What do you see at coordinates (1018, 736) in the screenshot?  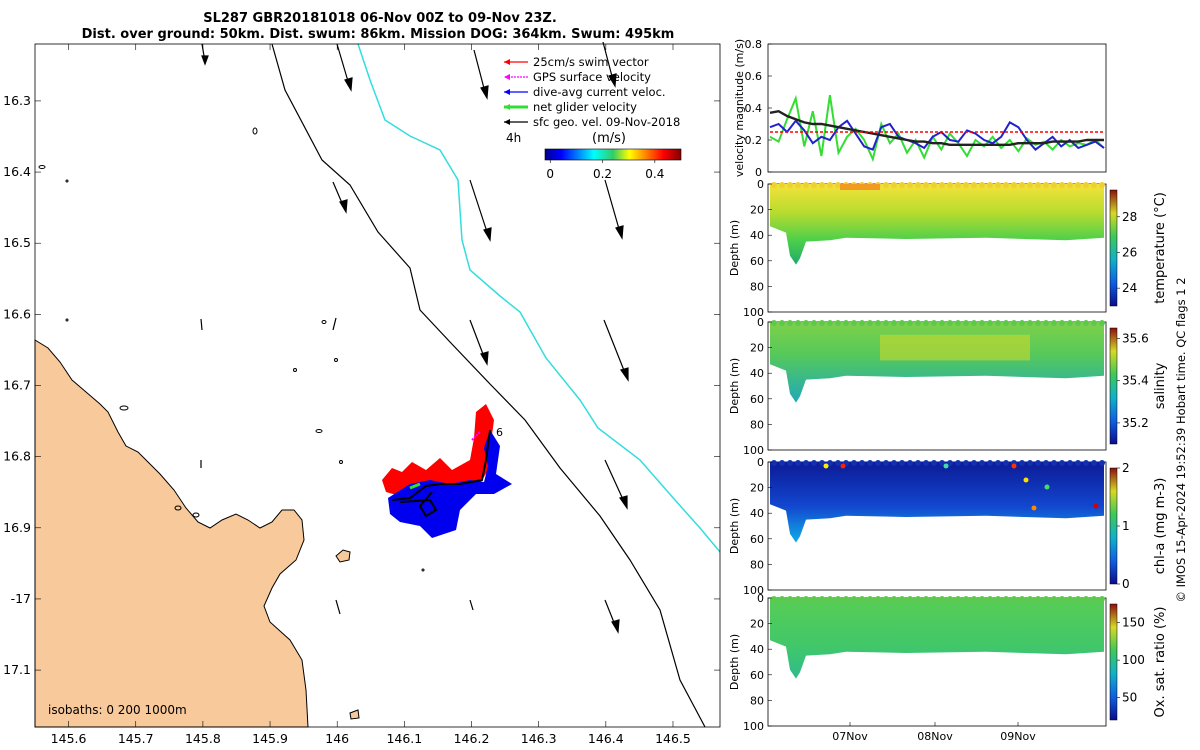 I see `time-tick-label-2: 09Nov` at bounding box center [1018, 736].